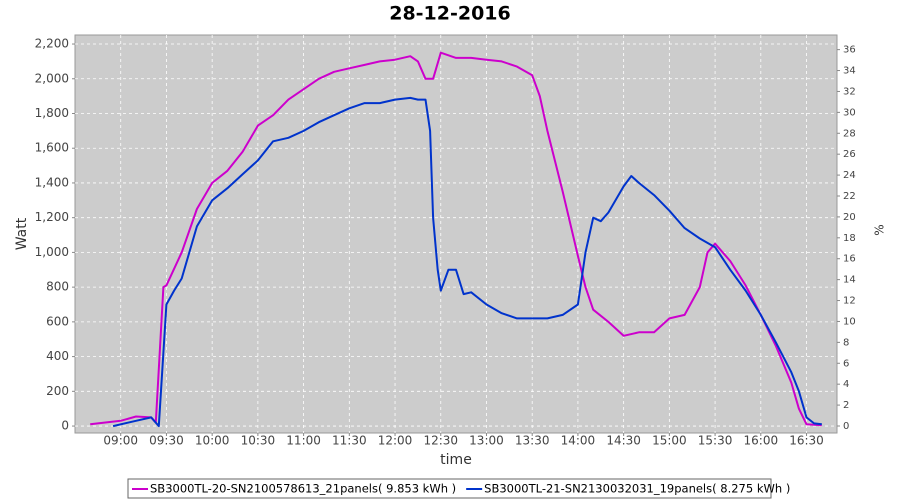 The height and width of the screenshot is (504, 900). What do you see at coordinates (849, 301) in the screenshot?
I see `y2-tick-label: 12` at bounding box center [849, 301].